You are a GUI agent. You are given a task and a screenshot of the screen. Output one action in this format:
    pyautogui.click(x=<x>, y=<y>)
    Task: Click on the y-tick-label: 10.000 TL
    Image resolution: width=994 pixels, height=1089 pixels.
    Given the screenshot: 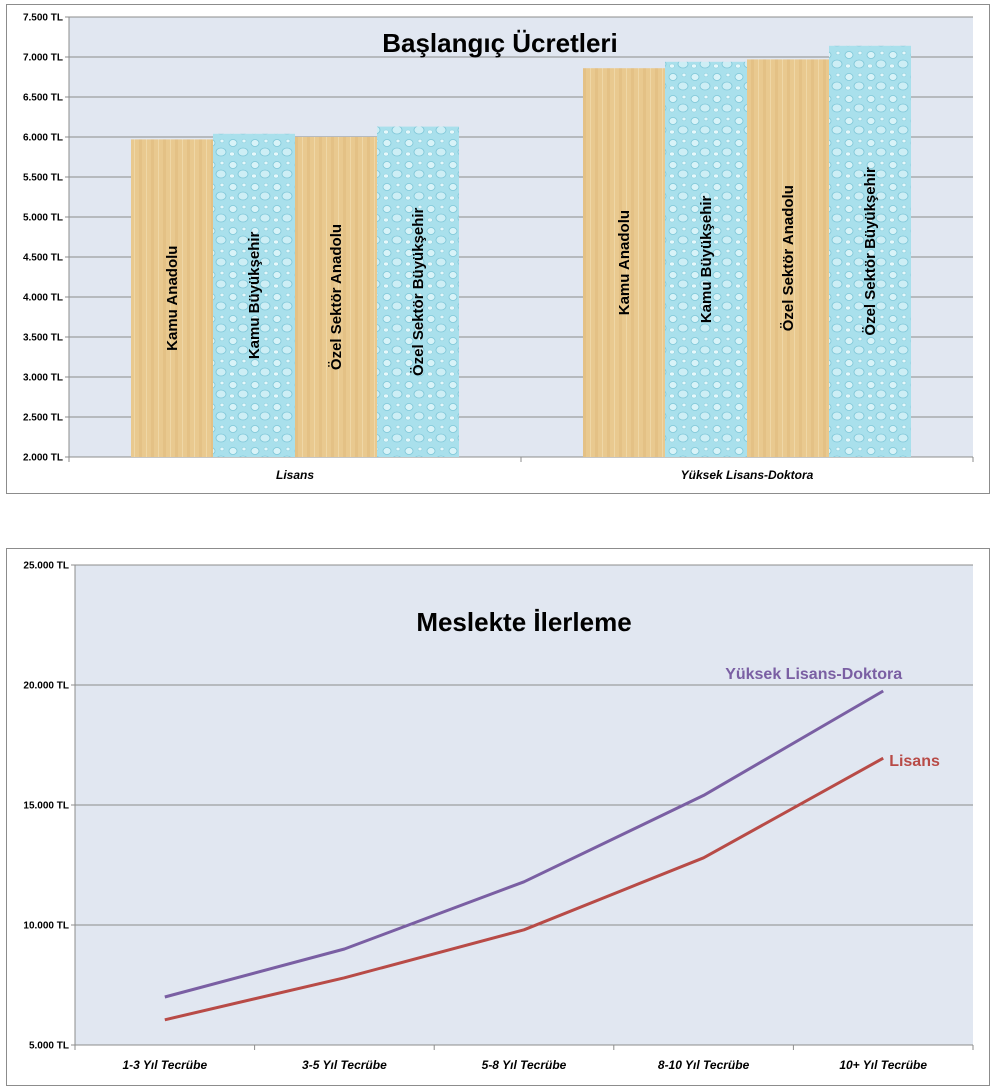 What is the action you would take?
    pyautogui.click(x=46, y=926)
    